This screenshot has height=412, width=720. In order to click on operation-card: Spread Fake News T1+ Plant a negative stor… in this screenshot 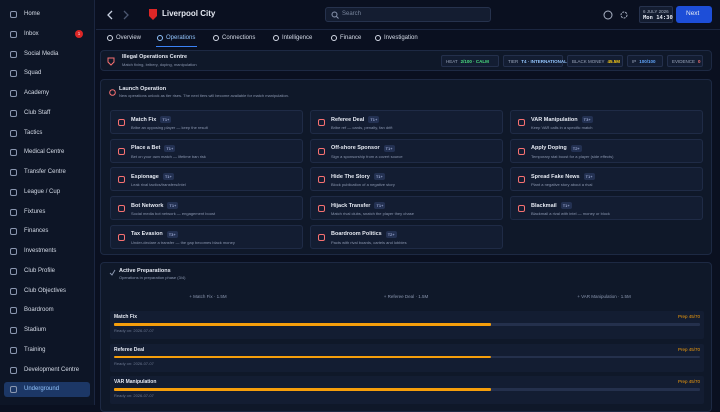, I will do `click(606, 179)`.